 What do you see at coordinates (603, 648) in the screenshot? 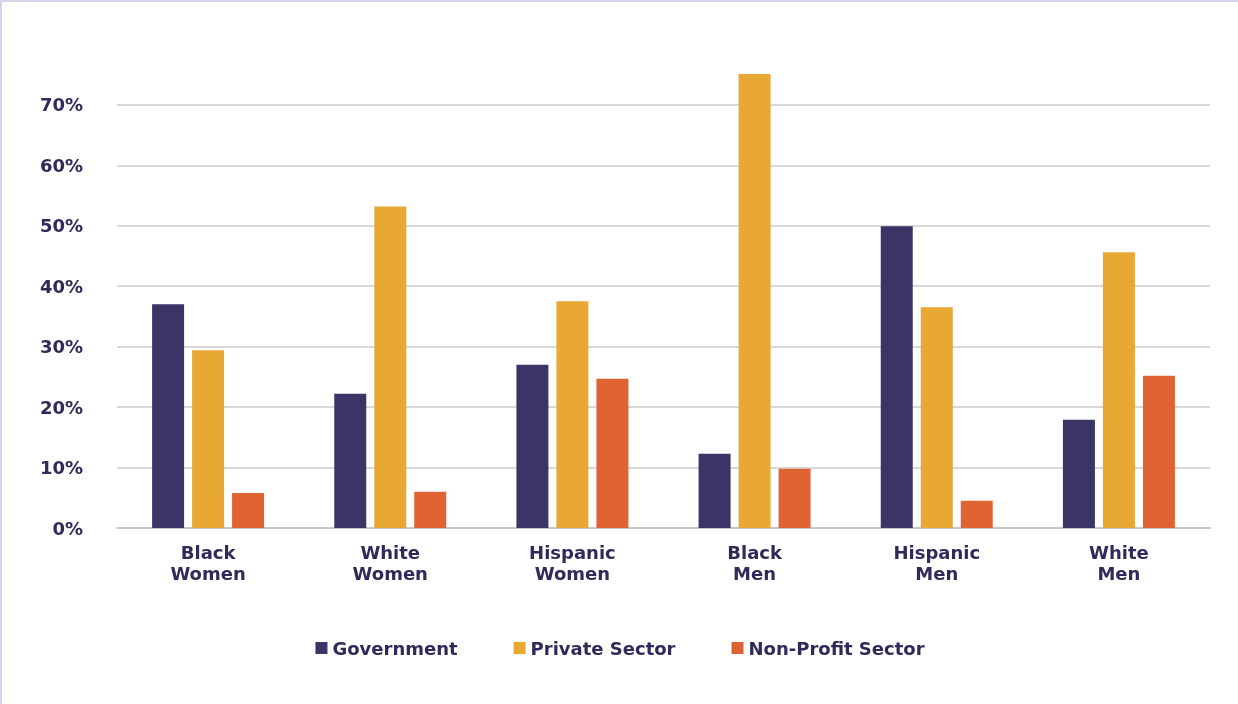
I see `legend-label: Private Sector` at bounding box center [603, 648].